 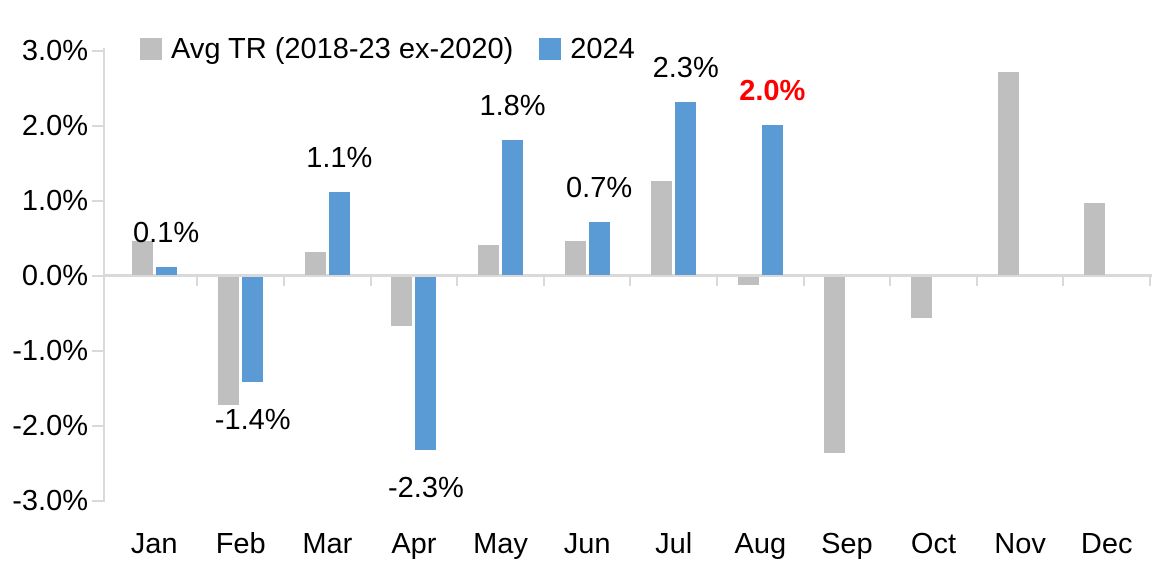 What do you see at coordinates (488, 259) in the screenshot?
I see `bar-avg-may` at bounding box center [488, 259].